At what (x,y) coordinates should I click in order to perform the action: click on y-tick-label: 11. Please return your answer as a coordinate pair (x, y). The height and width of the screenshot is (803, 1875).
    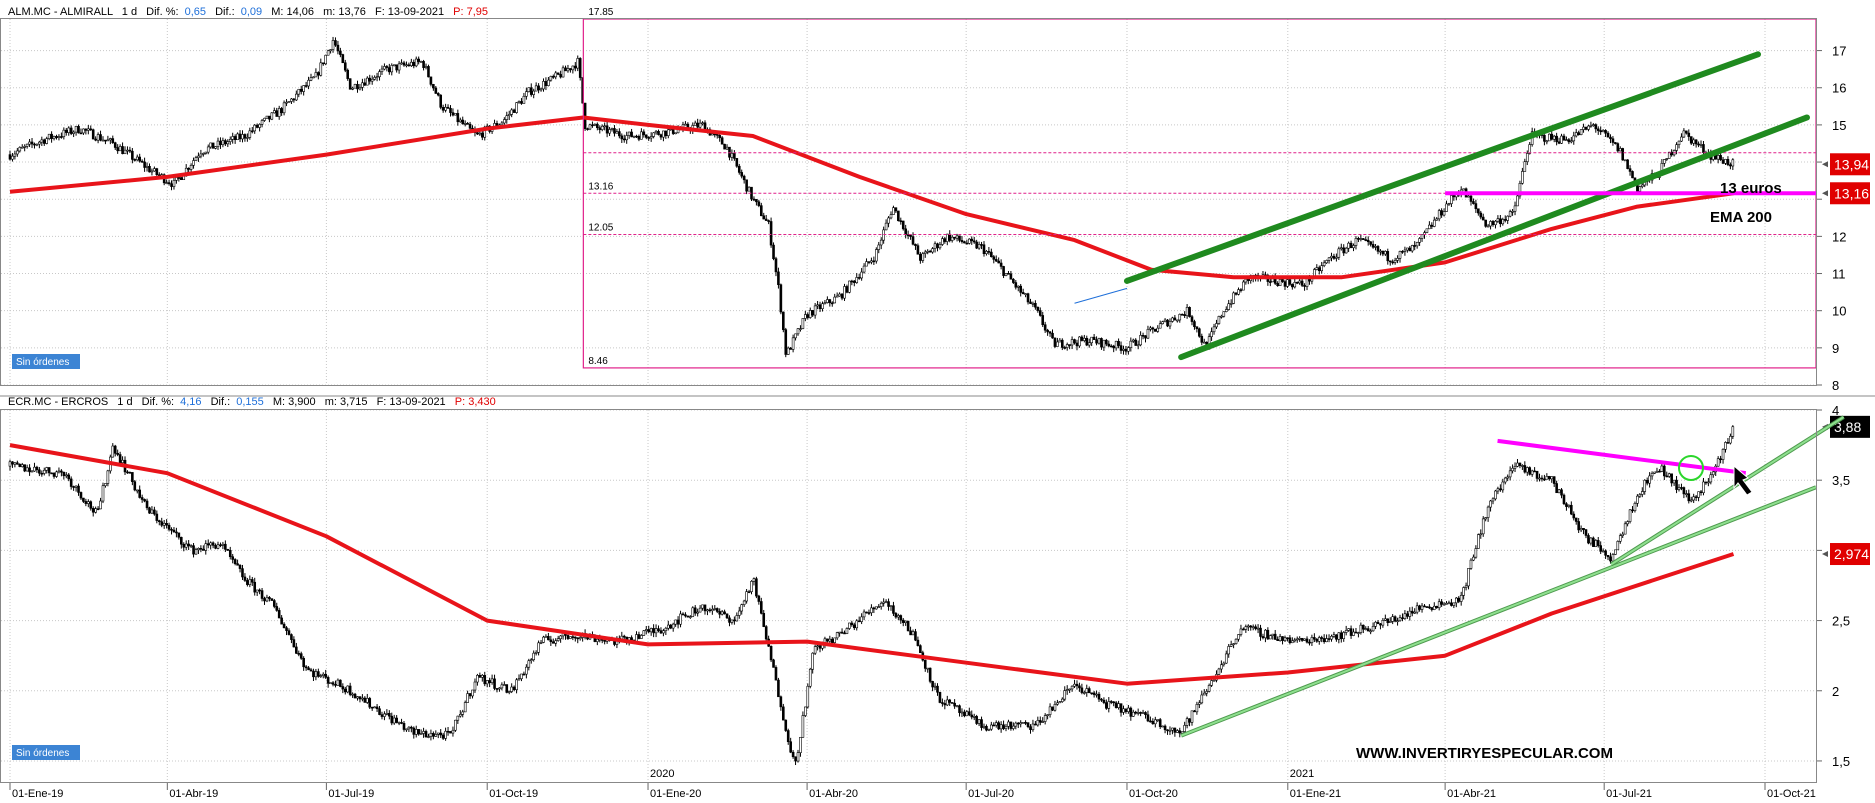
    Looking at the image, I should click on (1839, 274).